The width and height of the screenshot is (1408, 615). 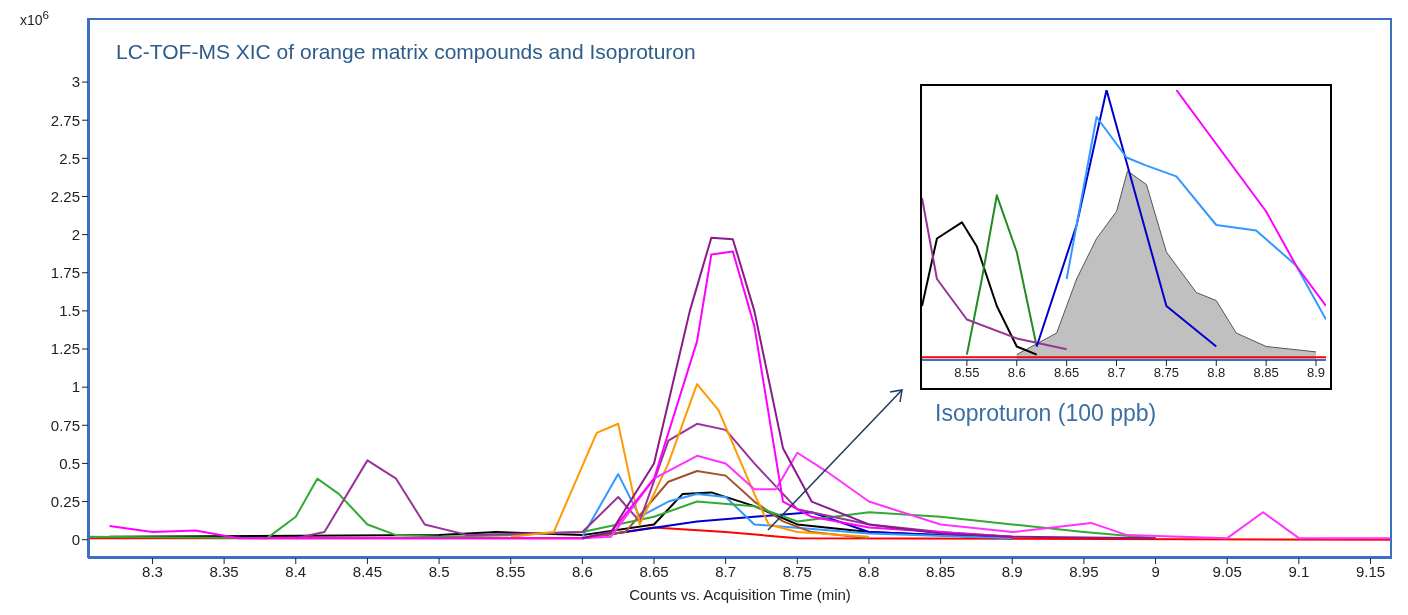 What do you see at coordinates (65, 273) in the screenshot?
I see `y-tick-label: 1.75` at bounding box center [65, 273].